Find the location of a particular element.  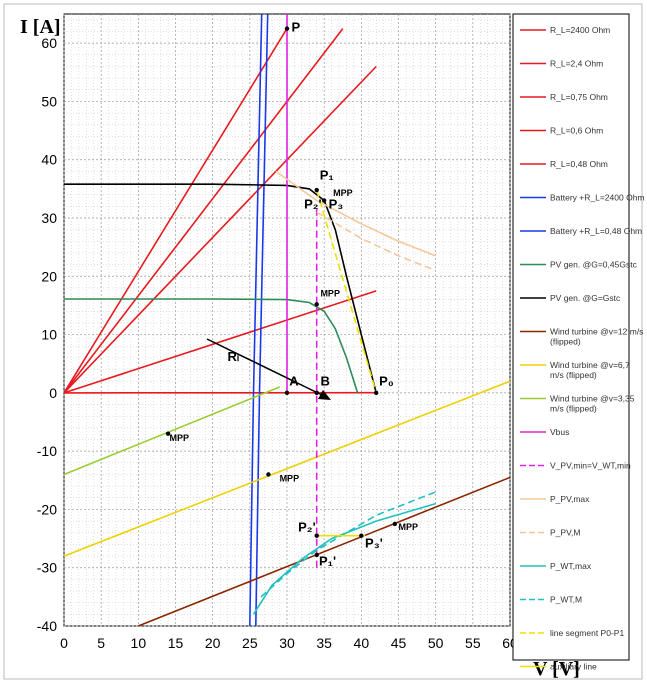

x-tick-label: 20 is located at coordinates (213, 643).